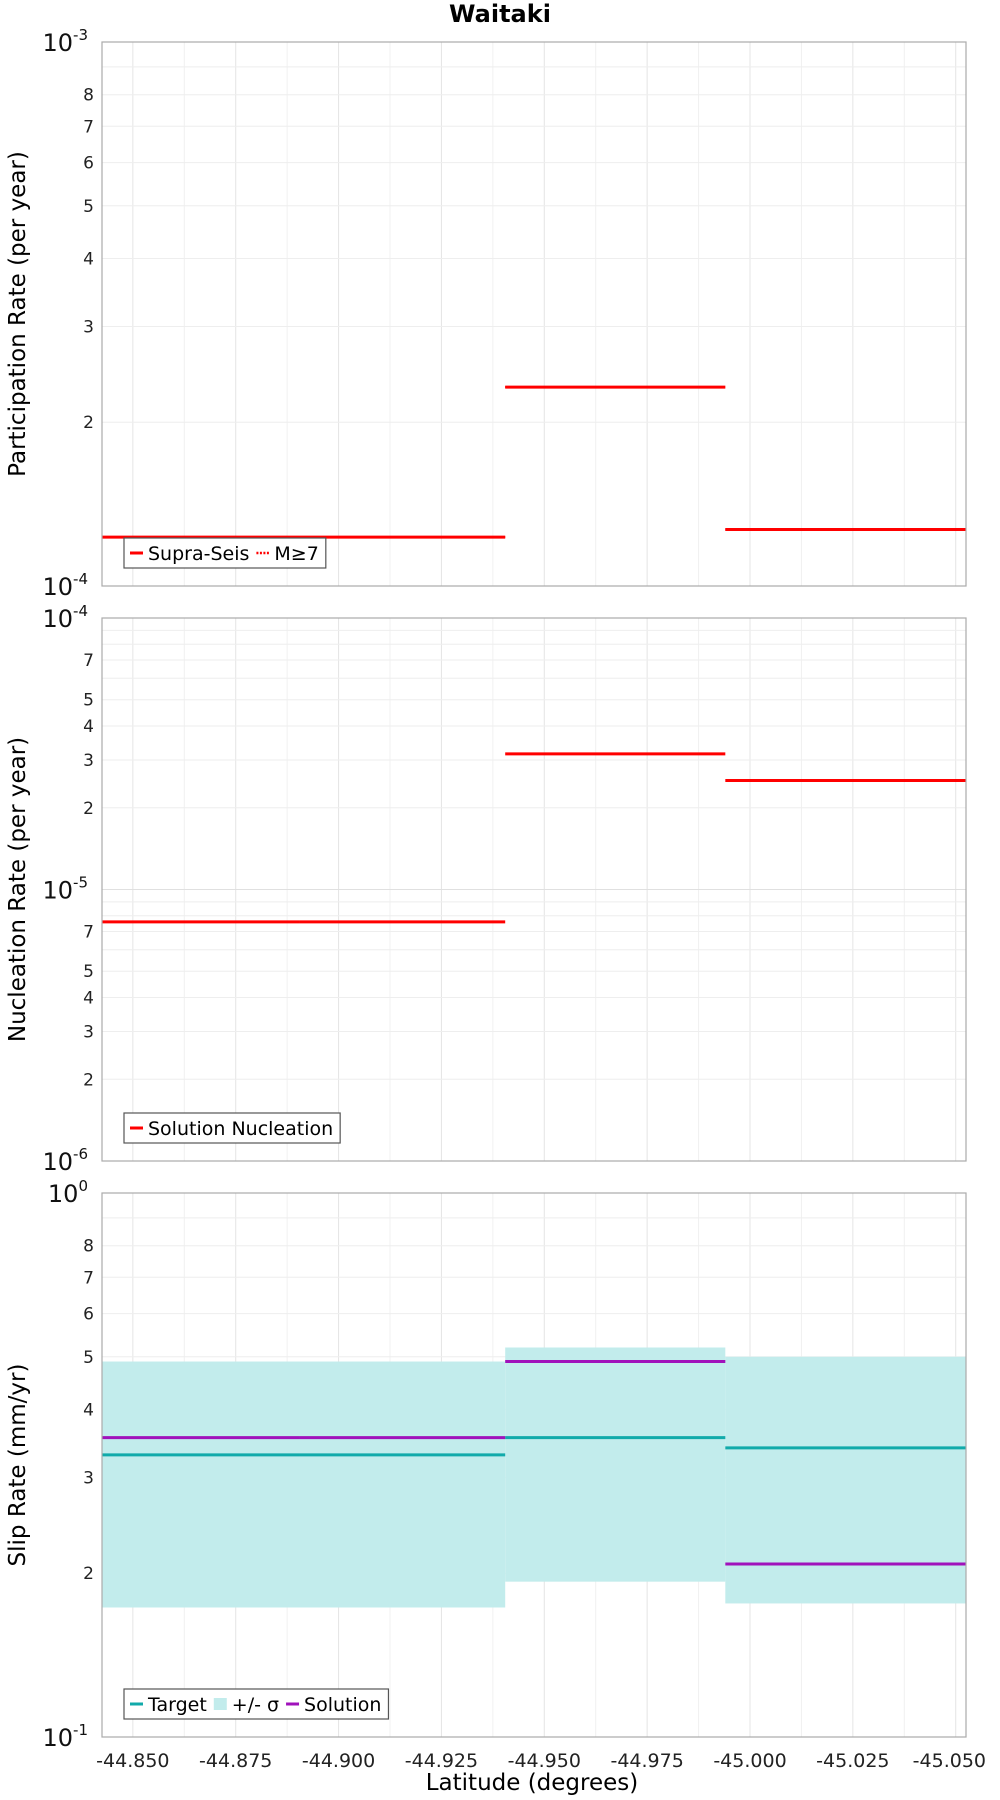 Image resolution: width=1000 pixels, height=1800 pixels. I want to click on y-major-tick-label: 10⁻³, so click(65, 41).